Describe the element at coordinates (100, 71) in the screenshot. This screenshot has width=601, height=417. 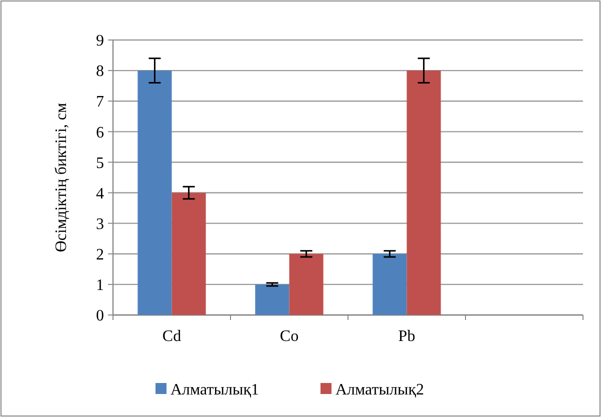
I see `y-tick-label: 8` at that location.